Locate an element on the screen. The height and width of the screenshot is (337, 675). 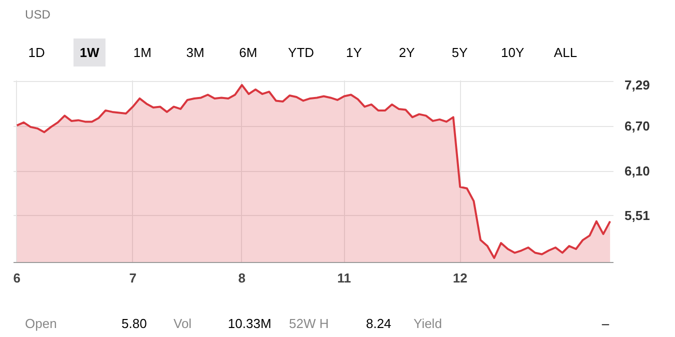
text: 1M is located at coordinates (142, 52).